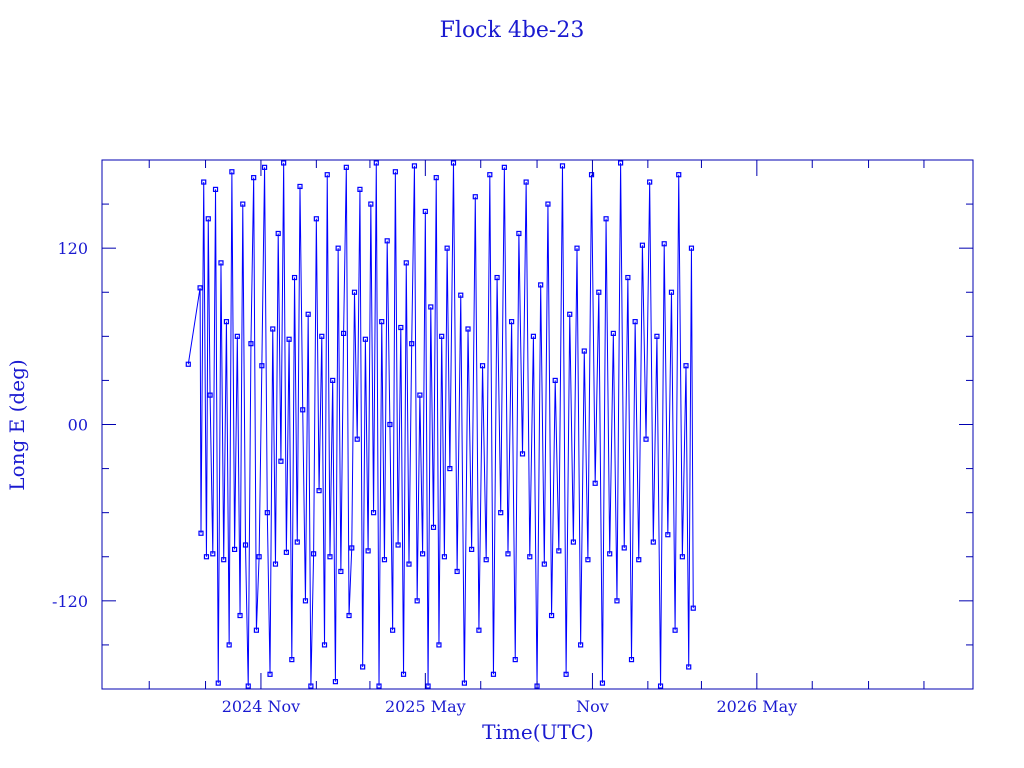 The height and width of the screenshot is (768, 1024). Describe the element at coordinates (72, 248) in the screenshot. I see `y-tick-label: 120` at that location.